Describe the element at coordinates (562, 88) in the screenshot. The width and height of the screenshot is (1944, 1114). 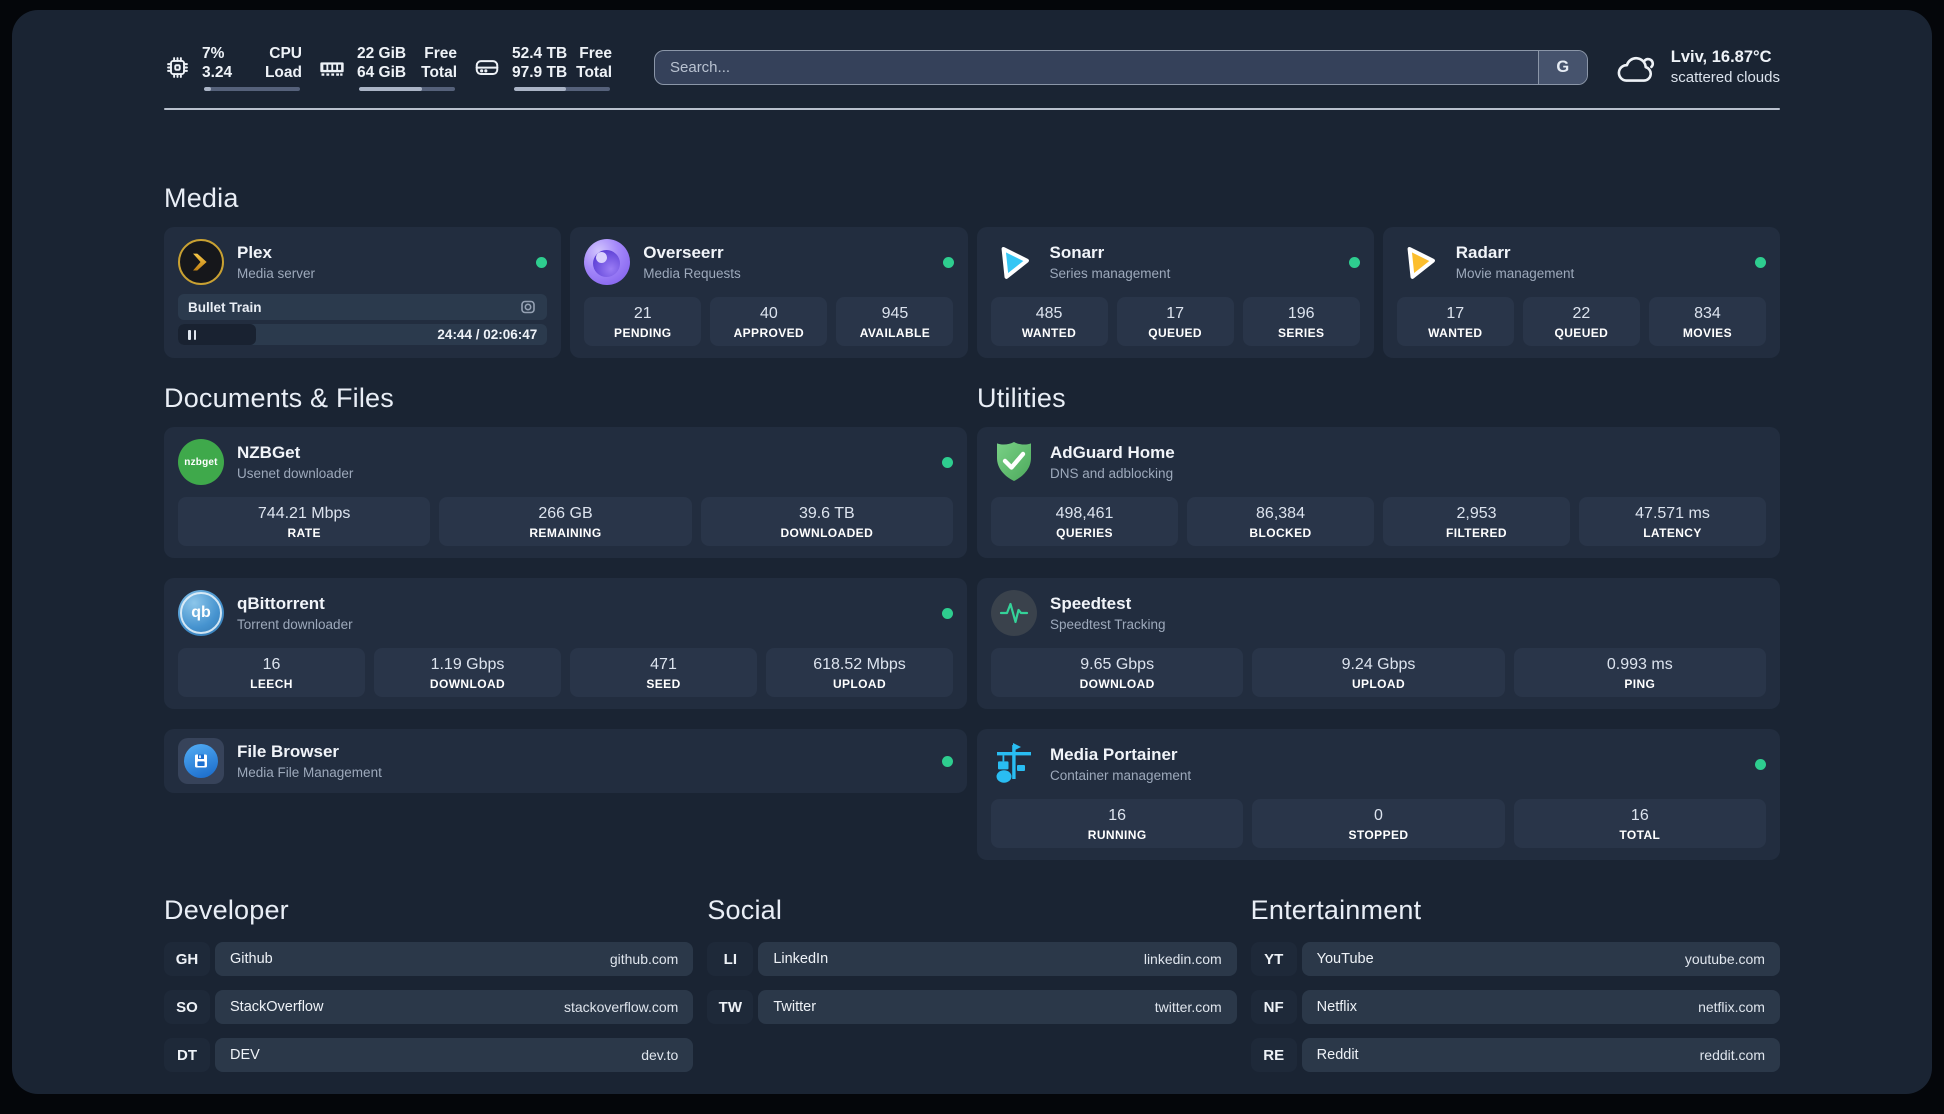
I see `disk-progress-bar` at that location.